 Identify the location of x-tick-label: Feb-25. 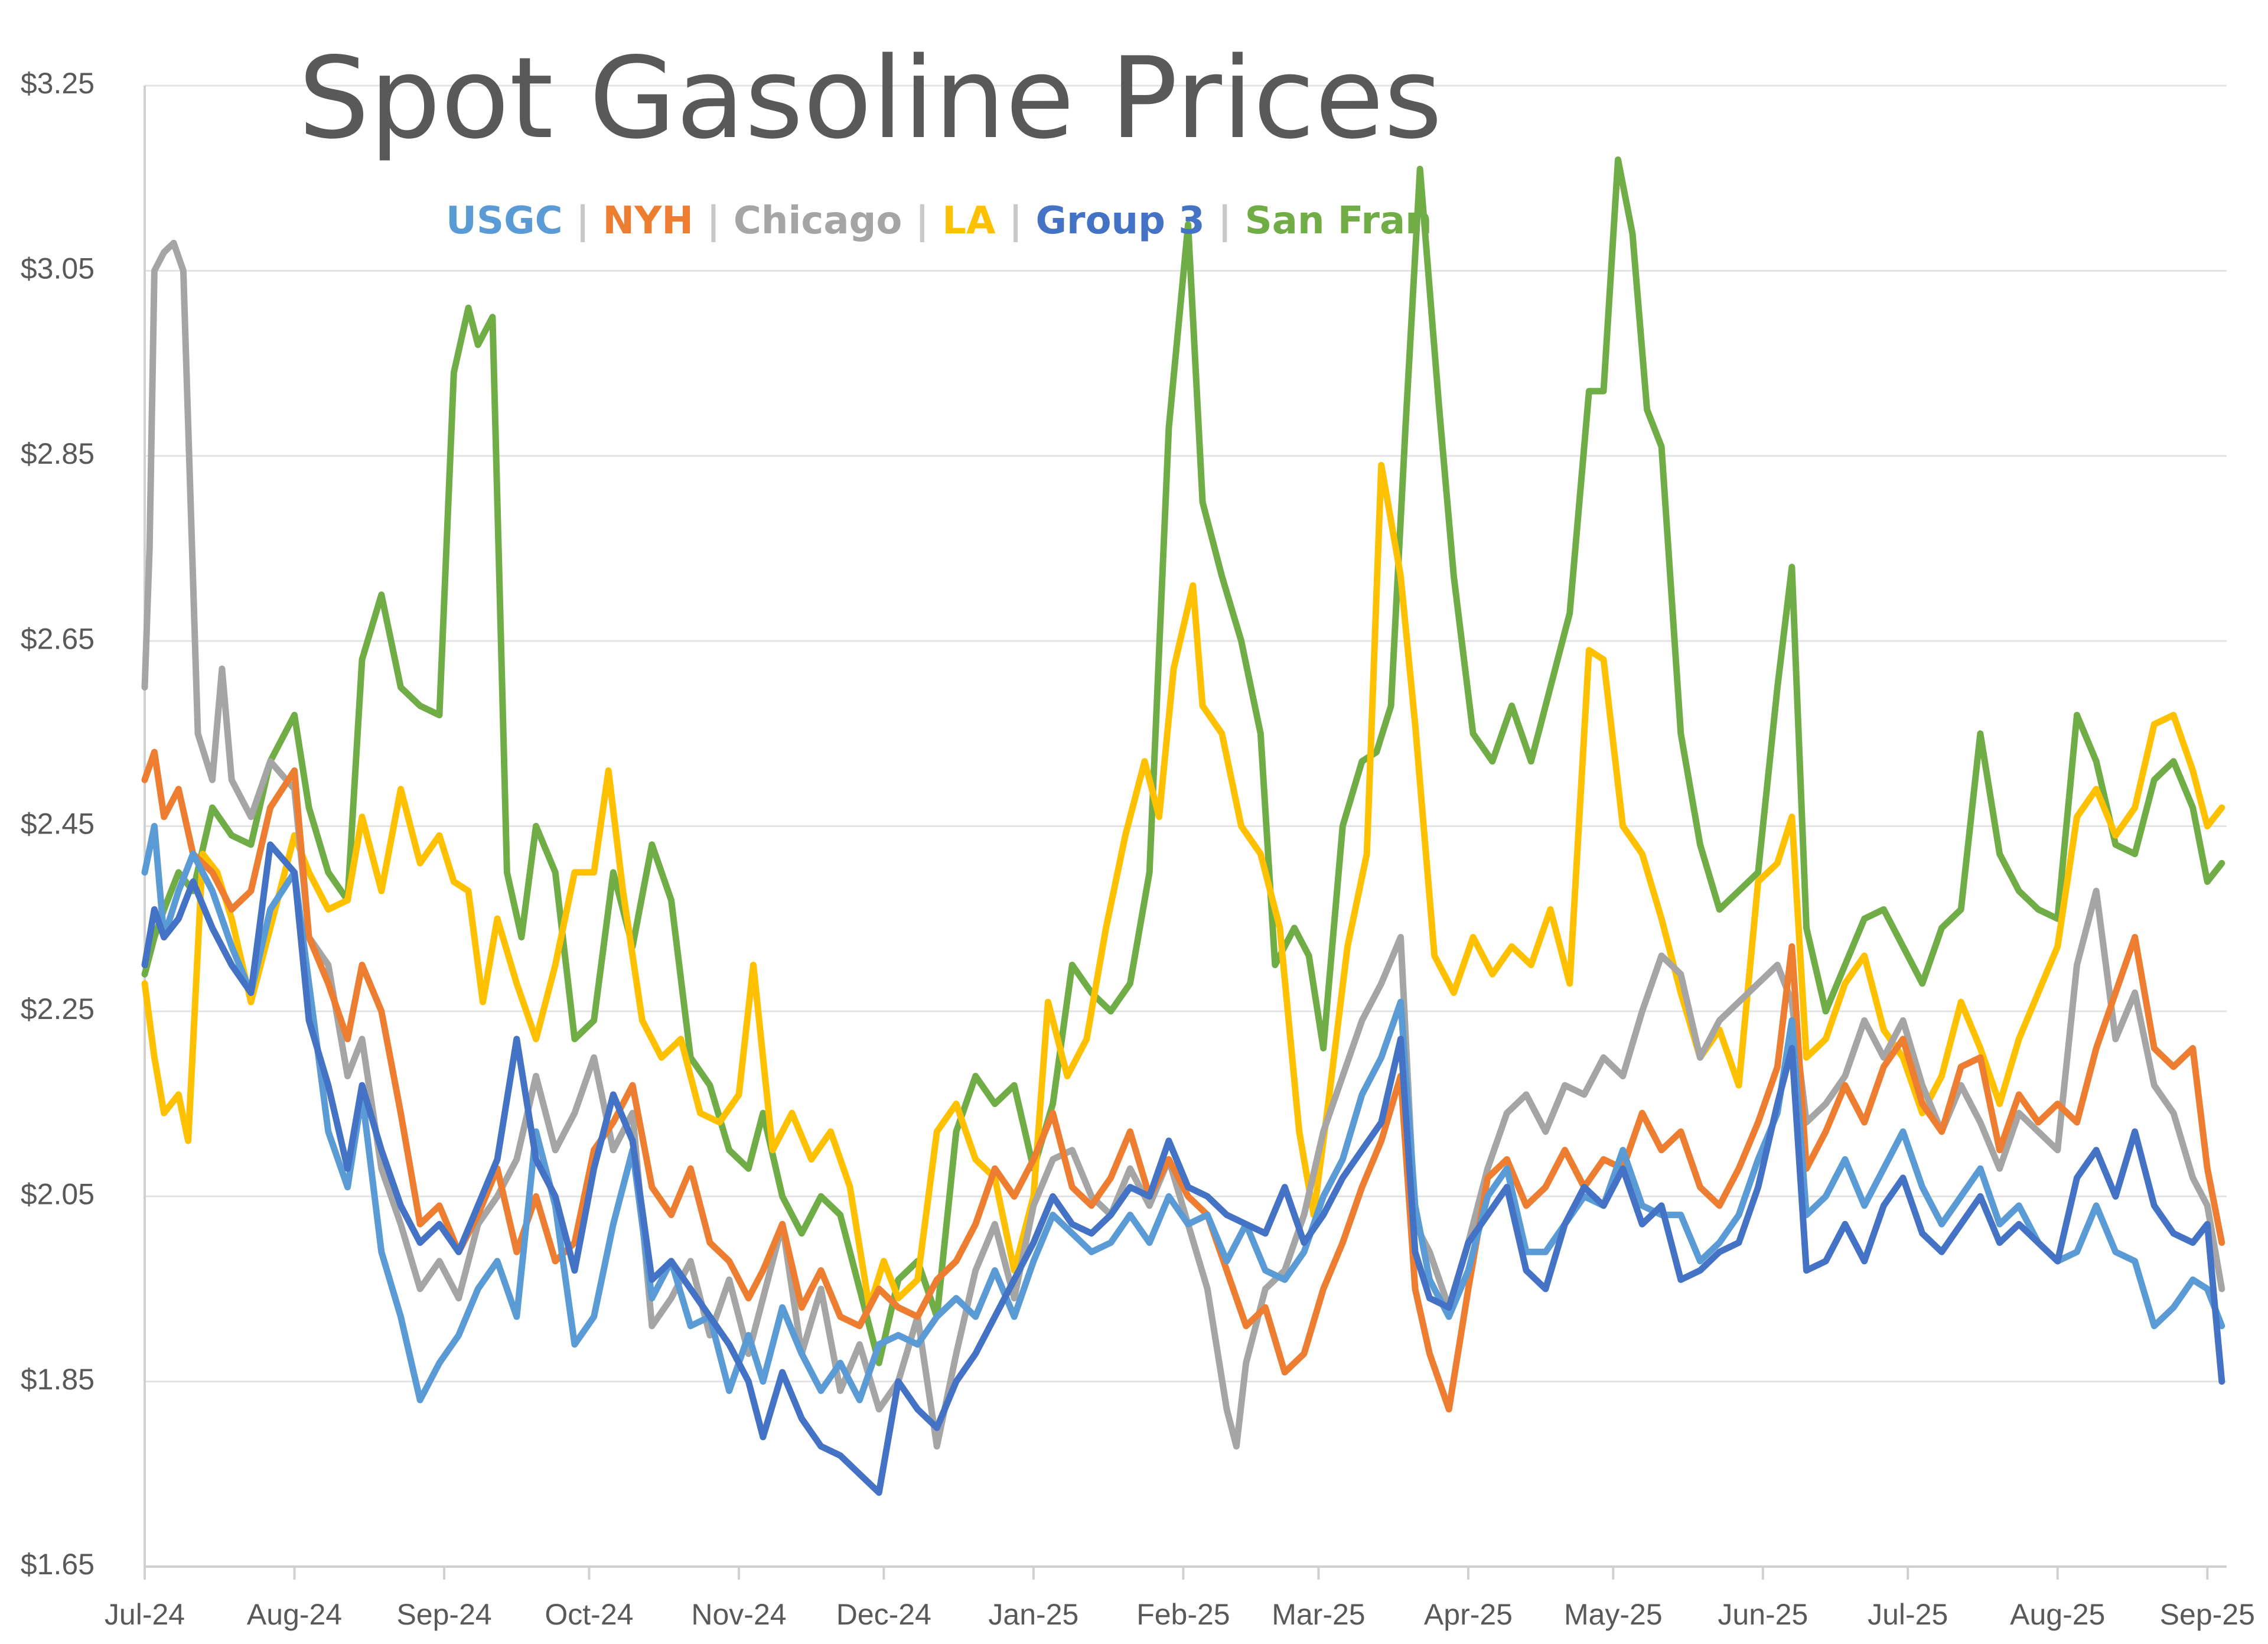
(1183, 1614).